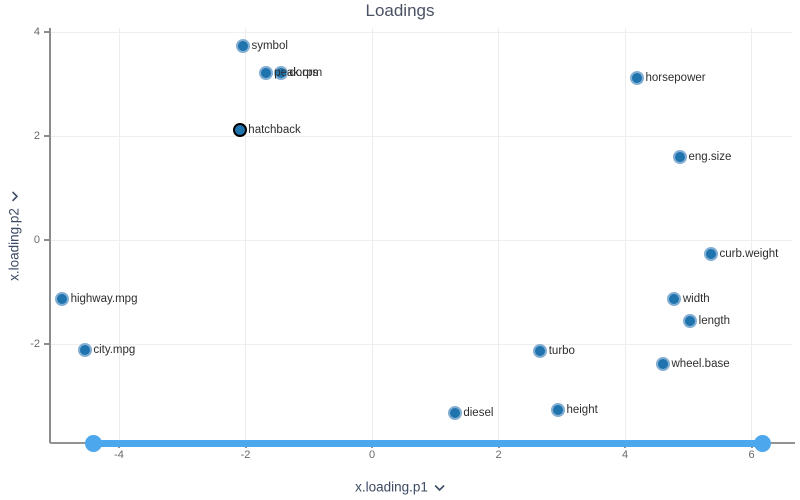 The height and width of the screenshot is (500, 800). What do you see at coordinates (625, 455) in the screenshot?
I see `x-tick-label: 4` at bounding box center [625, 455].